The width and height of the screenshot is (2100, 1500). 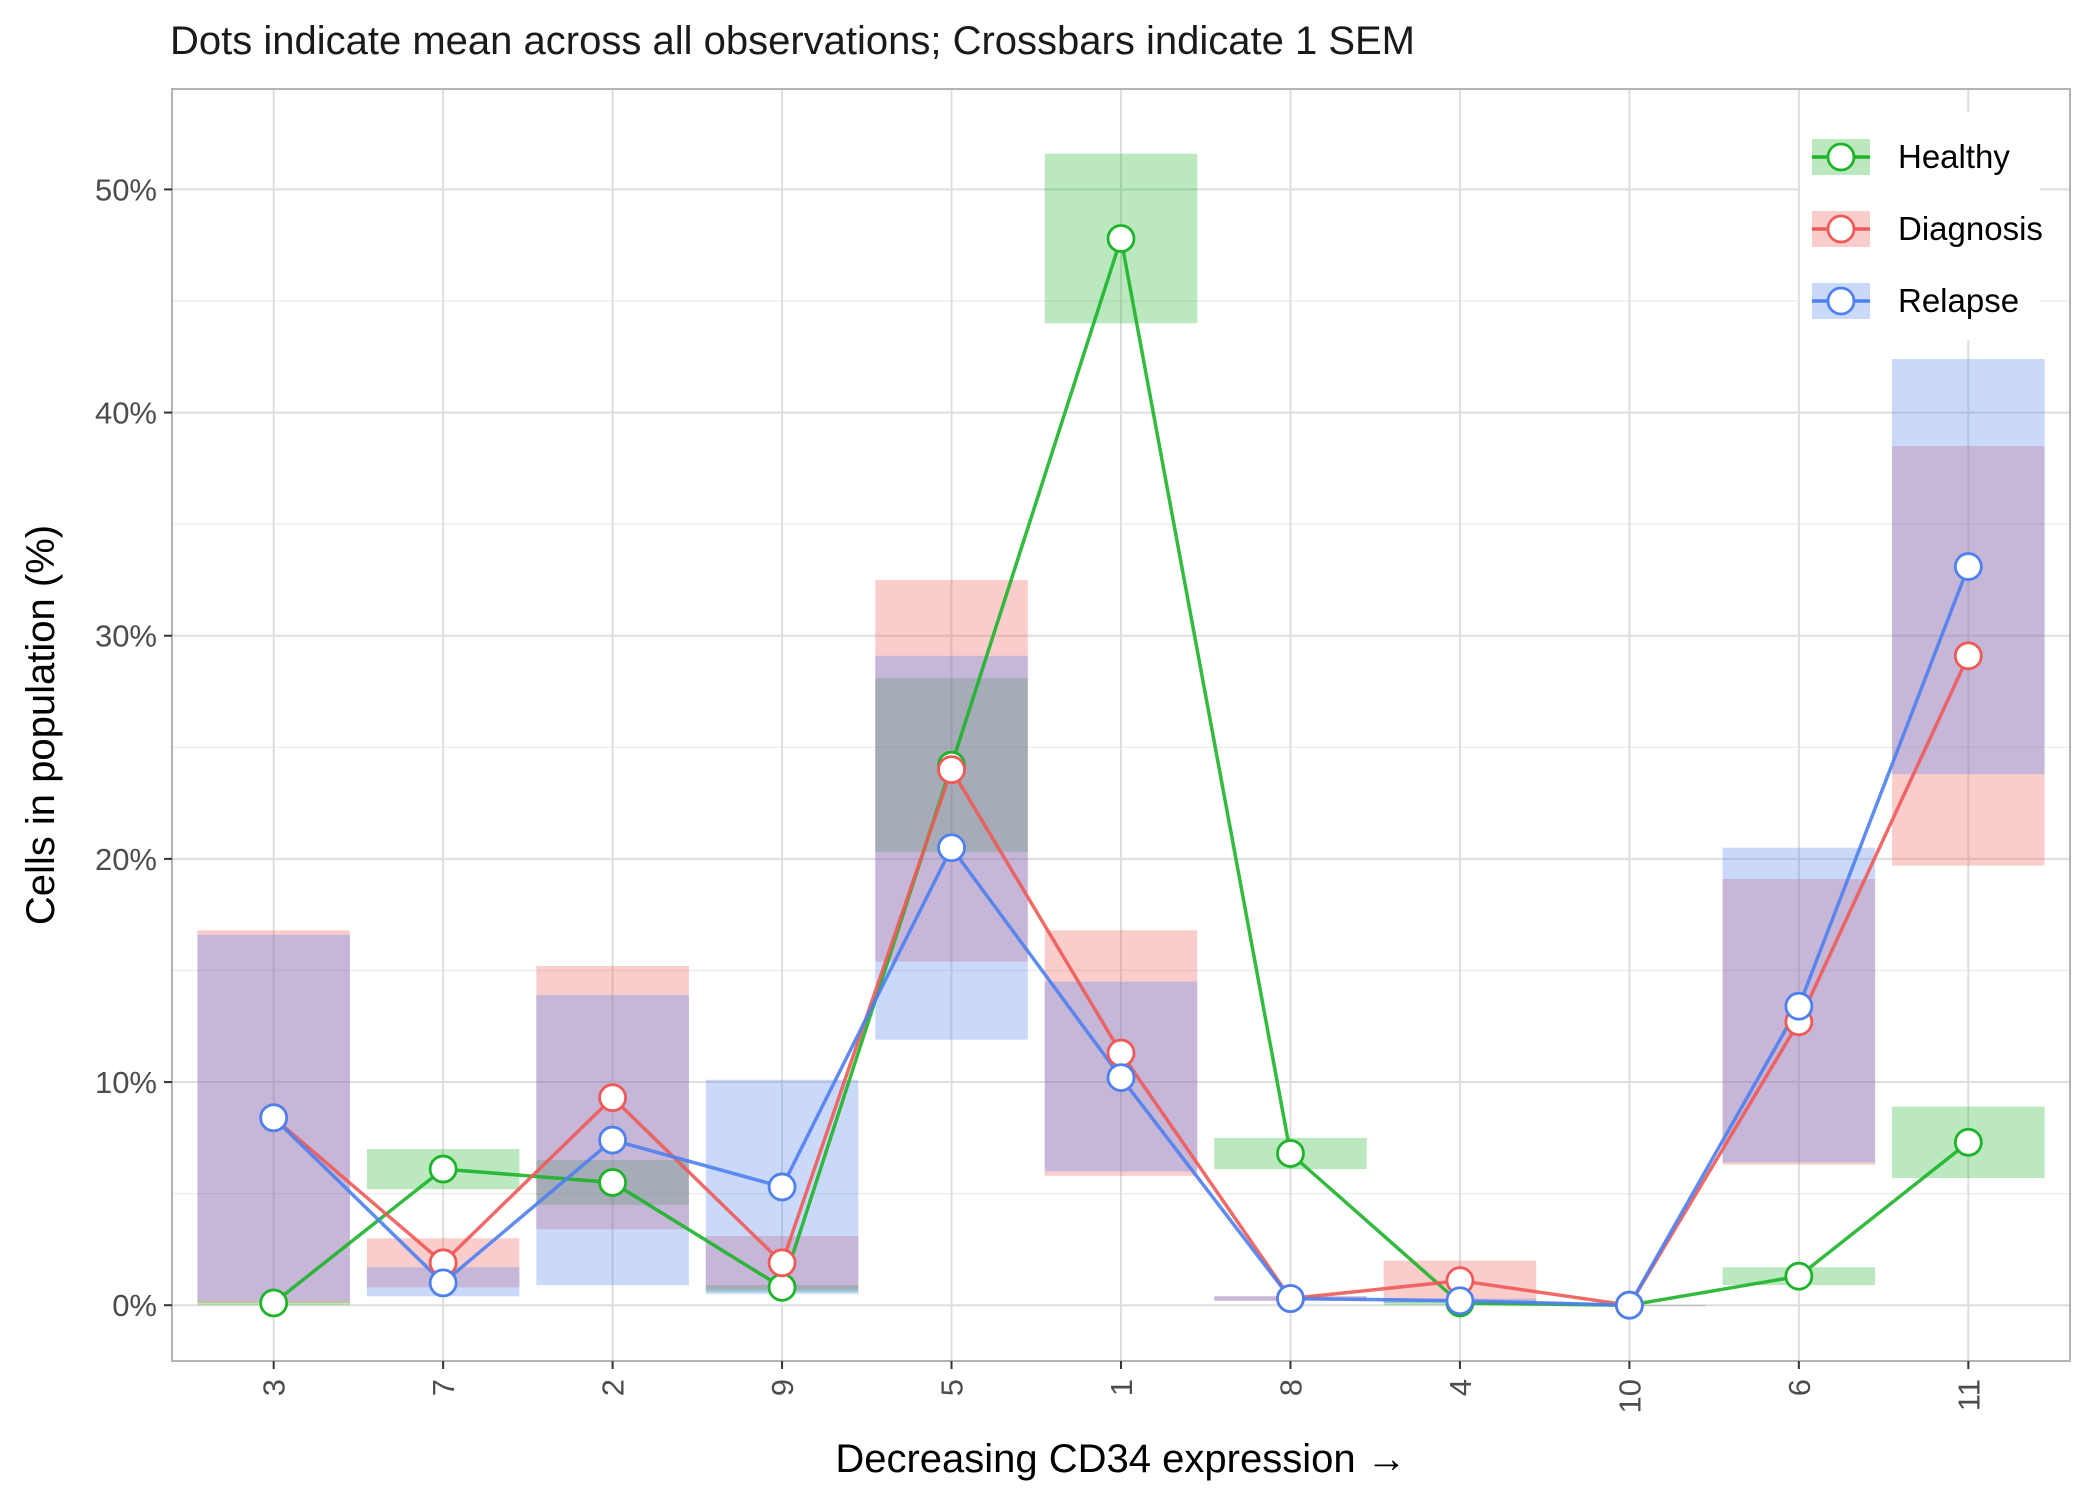 I want to click on x-tick-label: 11, so click(x=1968, y=1395).